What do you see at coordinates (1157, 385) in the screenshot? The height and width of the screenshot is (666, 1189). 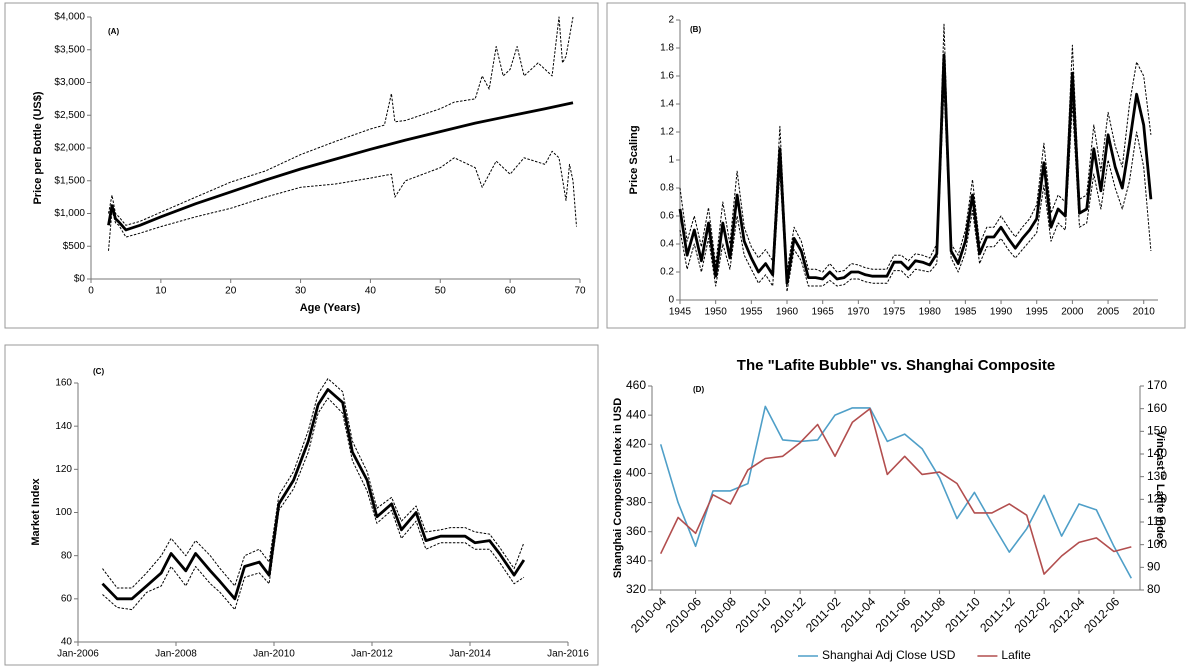 I see `y2-tick-label: 170` at bounding box center [1157, 385].